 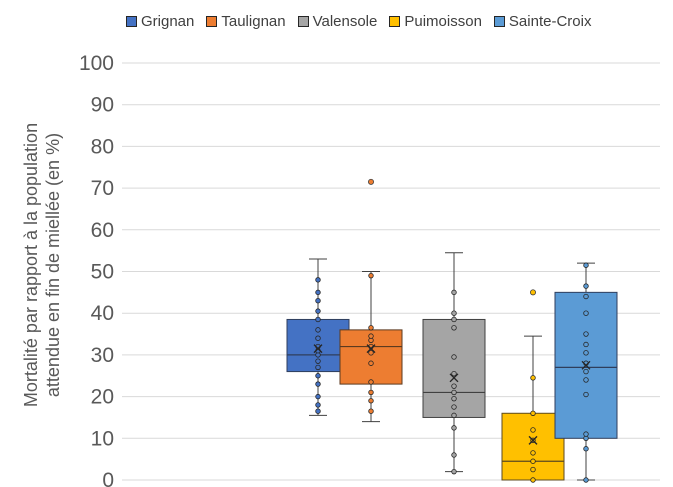 What do you see at coordinates (586, 365) in the screenshot?
I see `mean-marker-sainte-croix` at bounding box center [586, 365].